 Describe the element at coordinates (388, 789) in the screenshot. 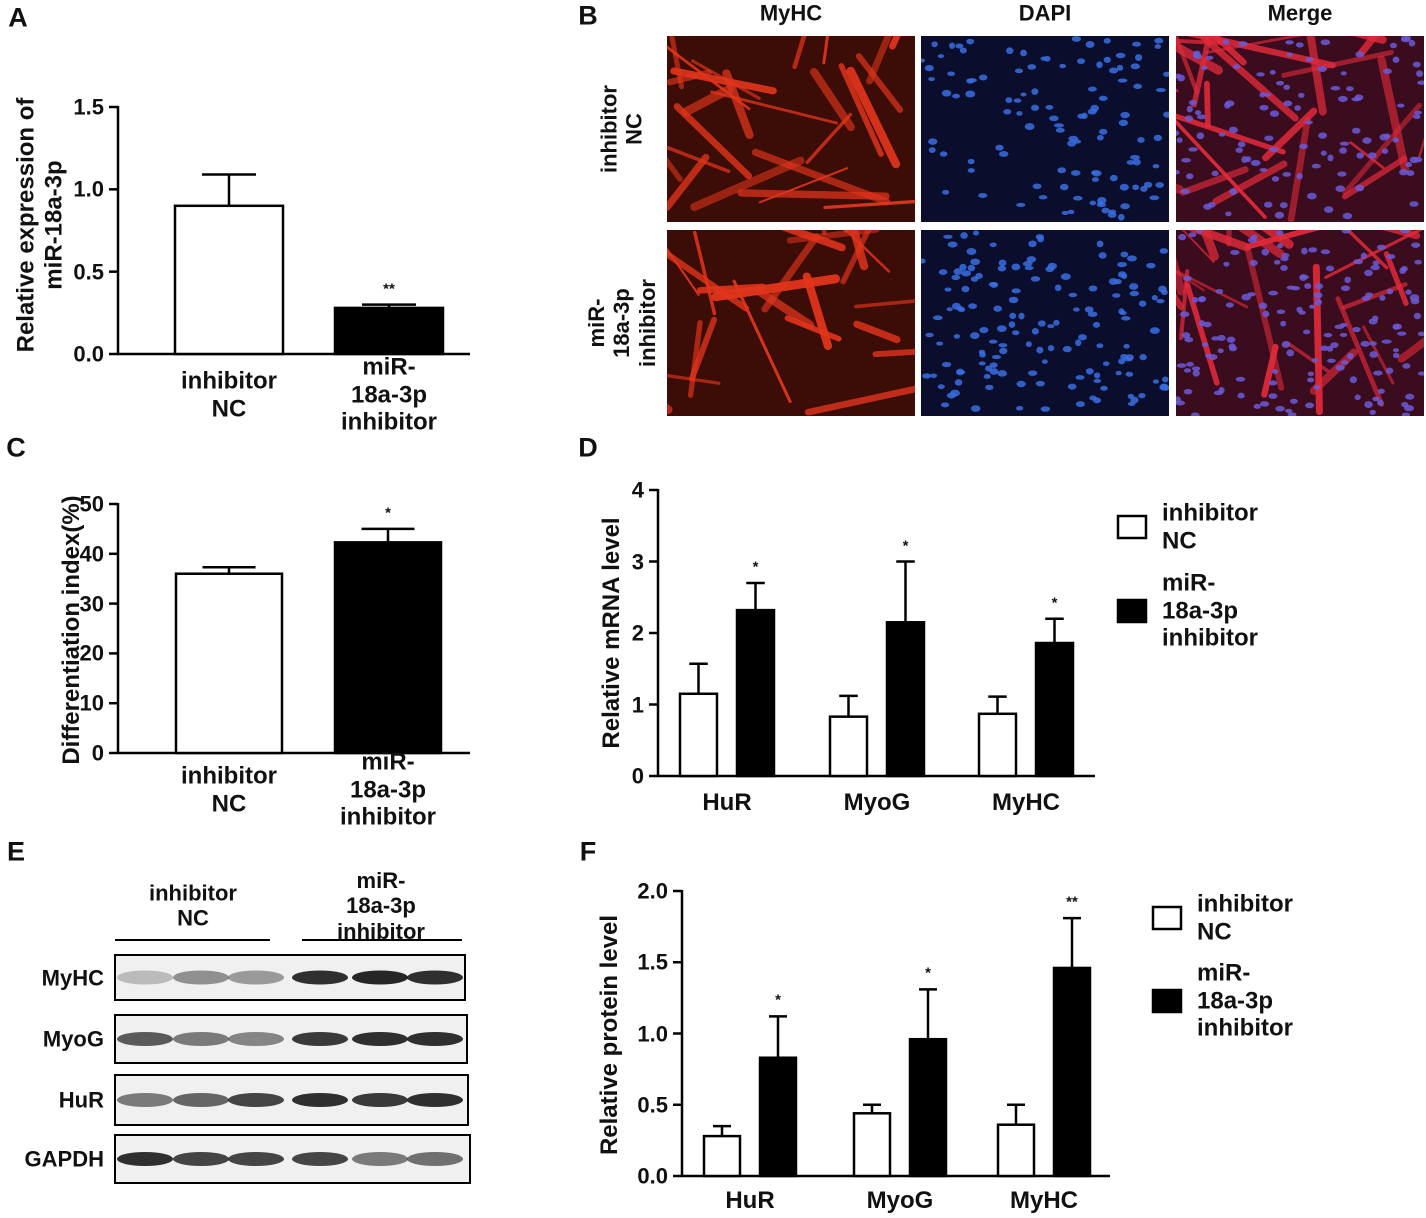

I see `x-tick-label: miR-18a-3p inhibitor` at that location.